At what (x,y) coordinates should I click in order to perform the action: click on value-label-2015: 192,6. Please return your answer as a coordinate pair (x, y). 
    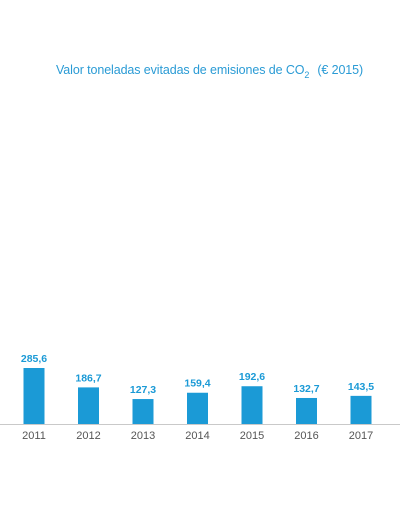
    Looking at the image, I should click on (252, 377).